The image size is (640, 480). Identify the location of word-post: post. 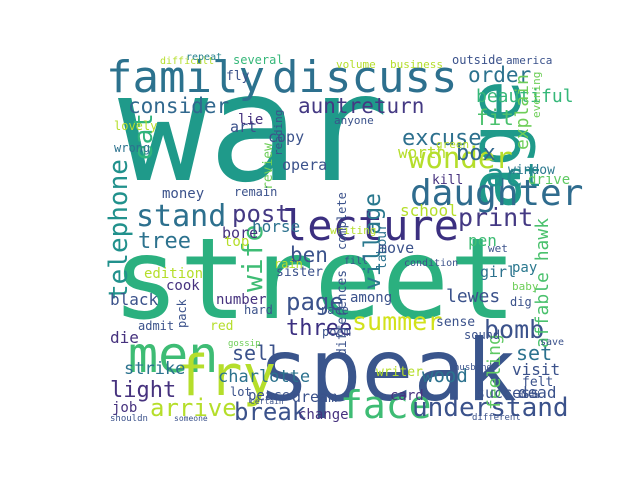
(261, 214).